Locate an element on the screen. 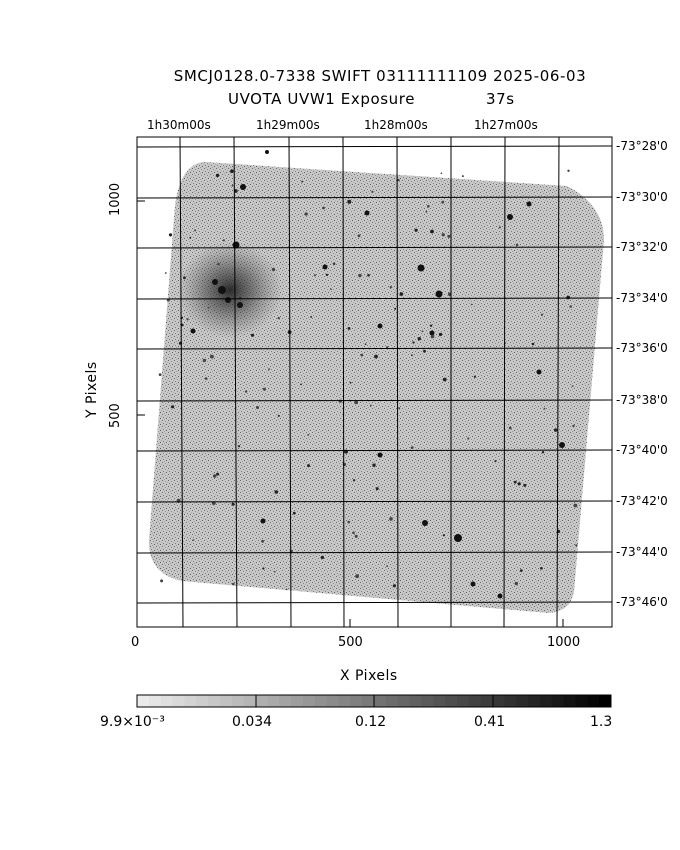 This screenshot has height=850, width=680. x-axis-ticks is located at coordinates (350, 623).